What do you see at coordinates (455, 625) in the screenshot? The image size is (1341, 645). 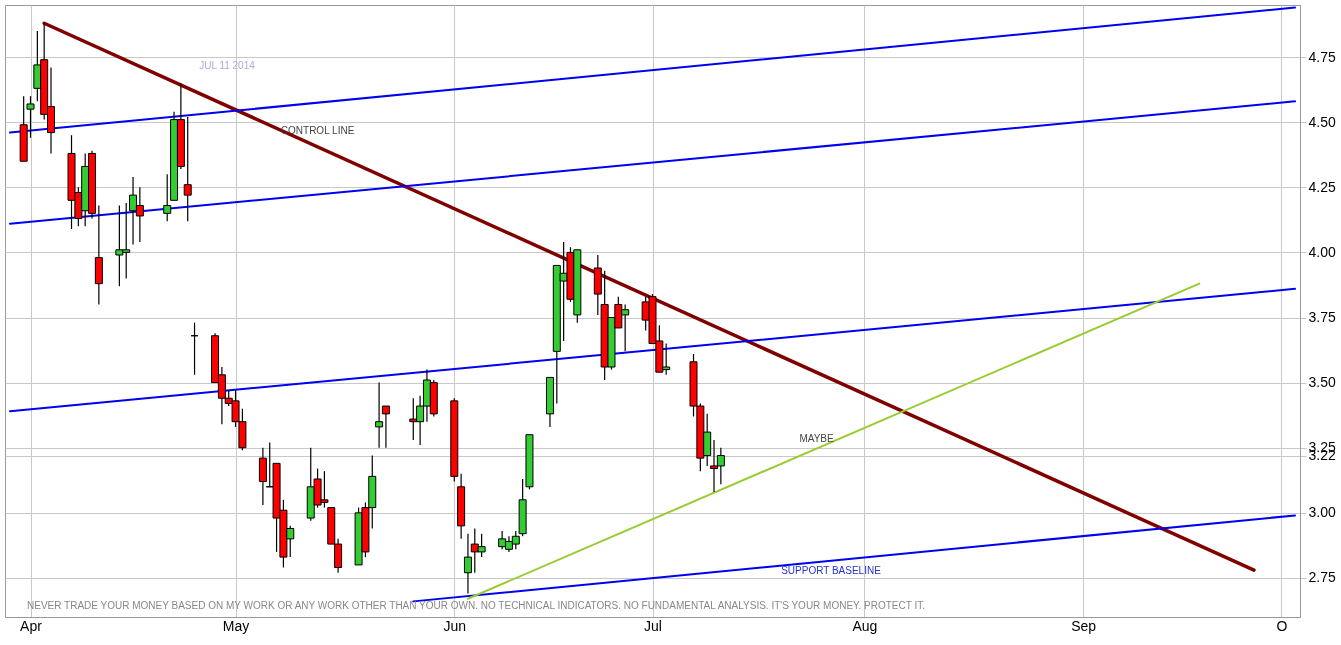 I see `x-tick-label: Jun` at bounding box center [455, 625].